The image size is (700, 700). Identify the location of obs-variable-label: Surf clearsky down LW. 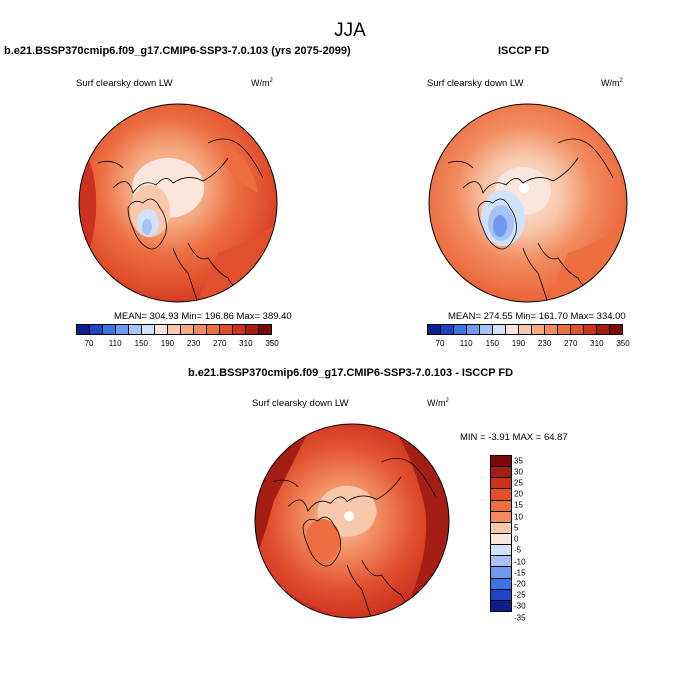
(475, 83).